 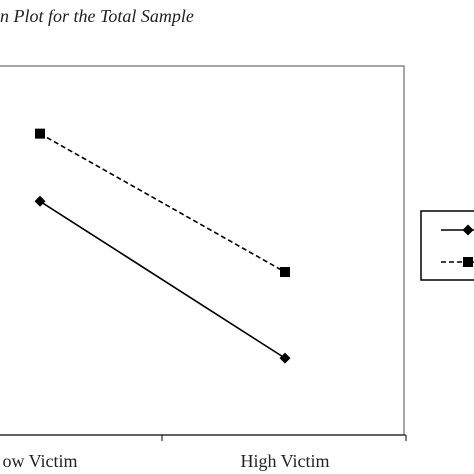 I want to click on legend, so click(x=447, y=245).